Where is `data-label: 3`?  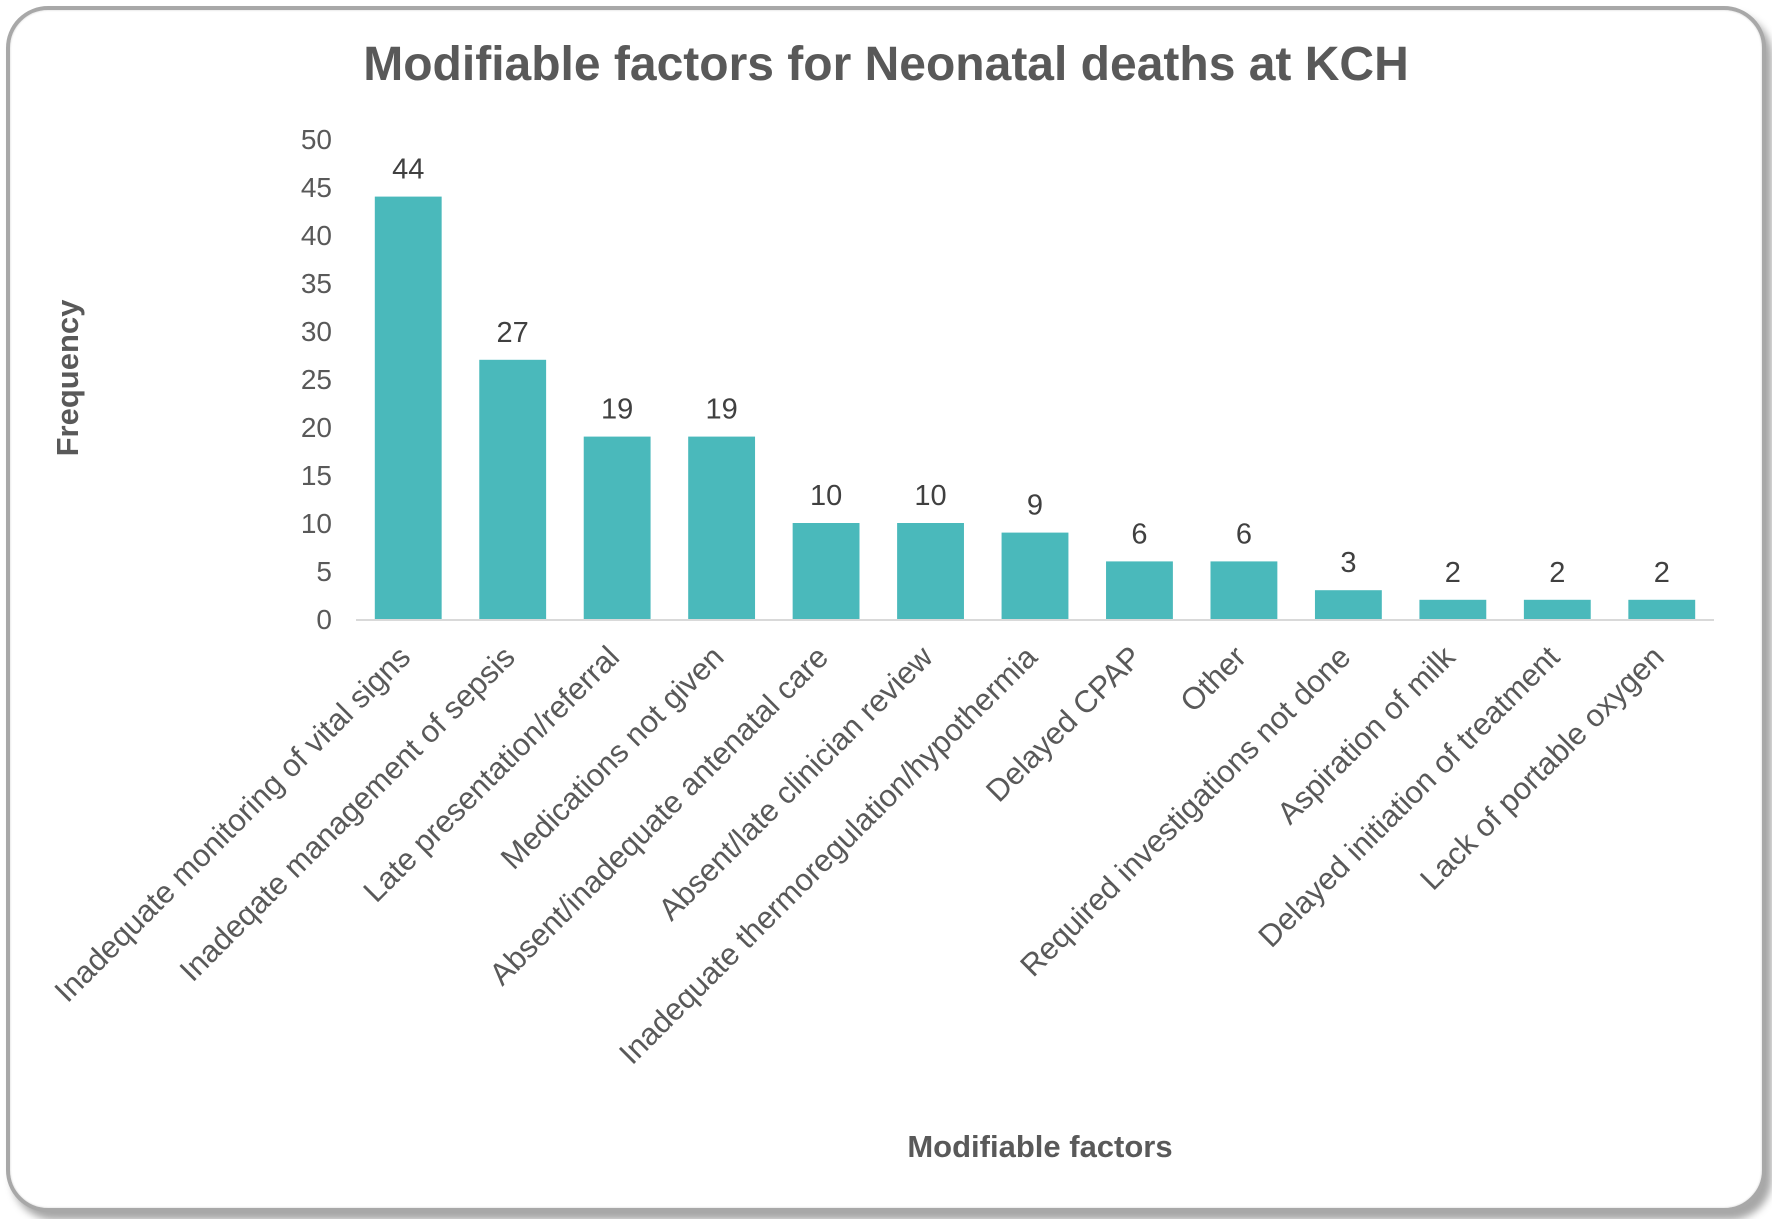 data-label: 3 is located at coordinates (1348, 563).